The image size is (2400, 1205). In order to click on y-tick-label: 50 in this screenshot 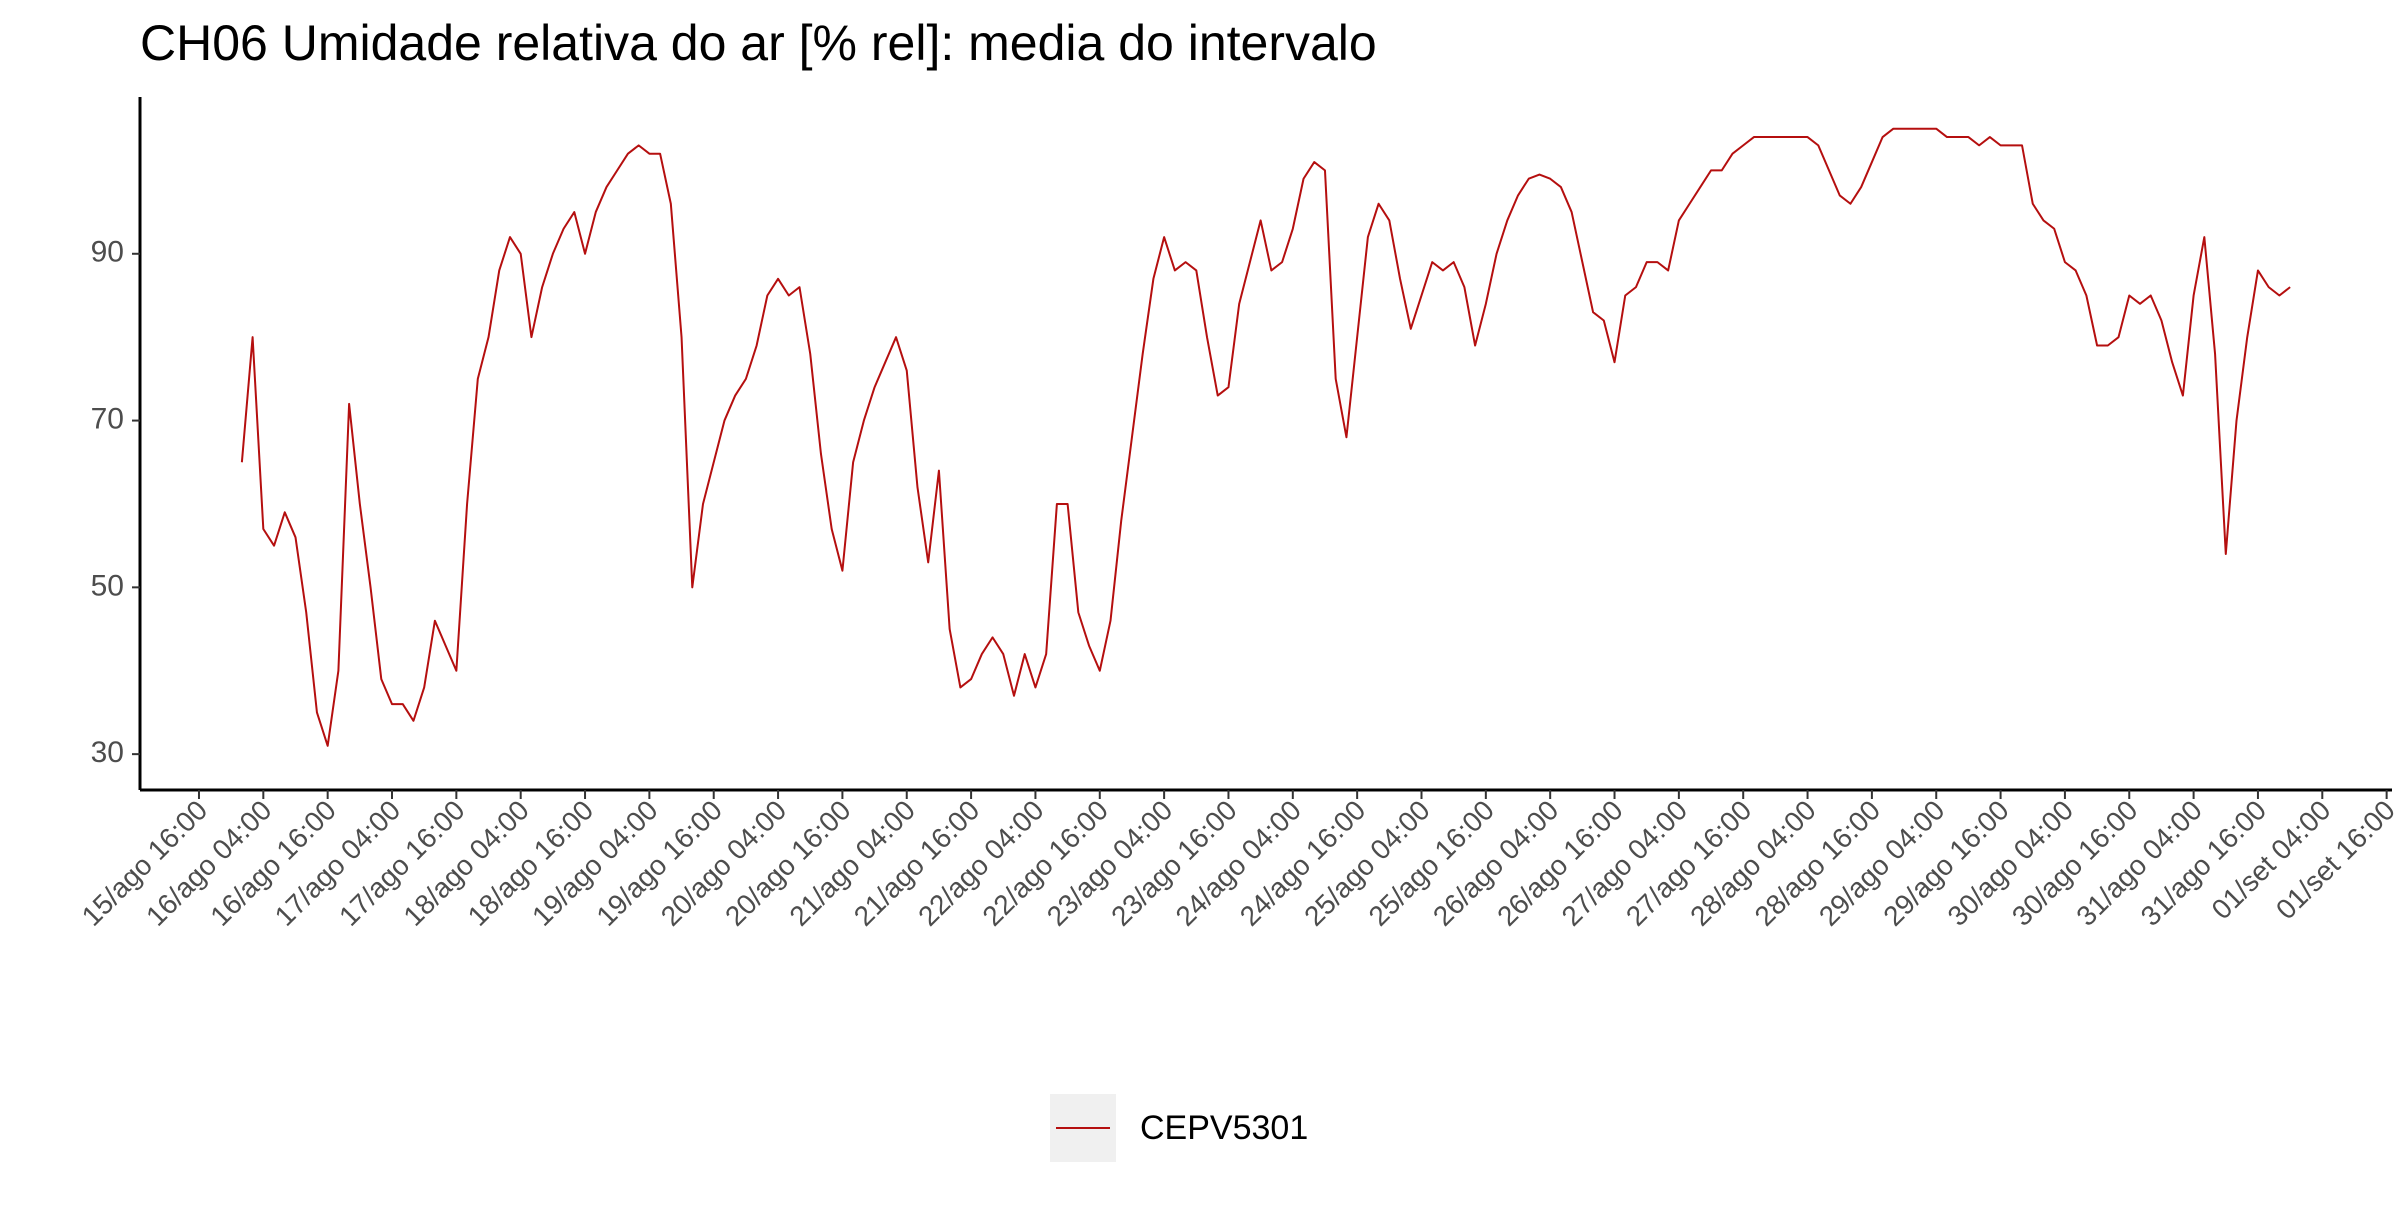, I will do `click(107, 585)`.